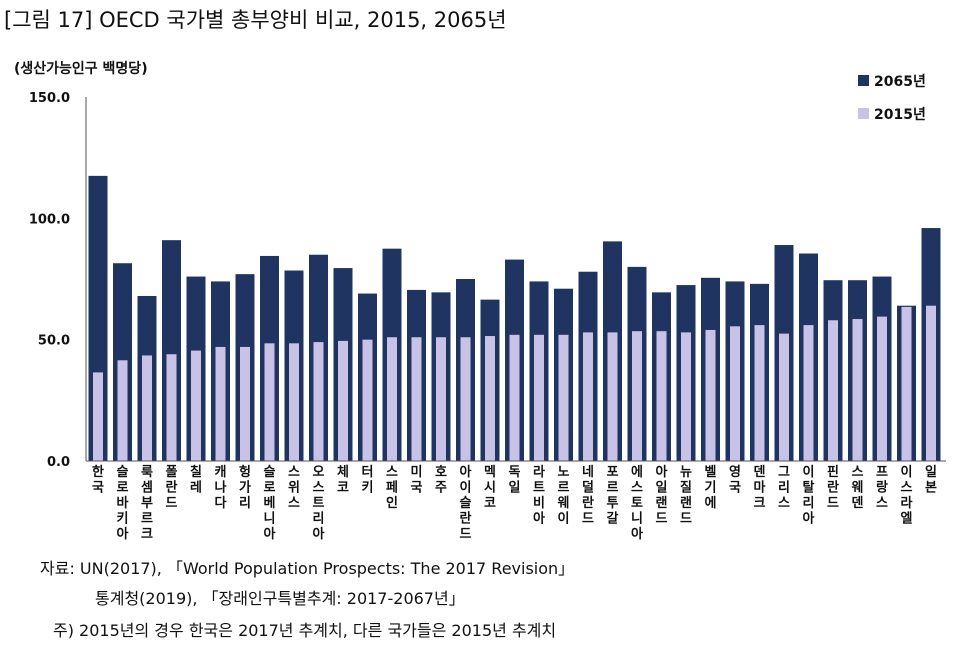 This screenshot has width=972, height=666. Describe the element at coordinates (863, 80) in the screenshot. I see `legend-swatch-2065` at that location.